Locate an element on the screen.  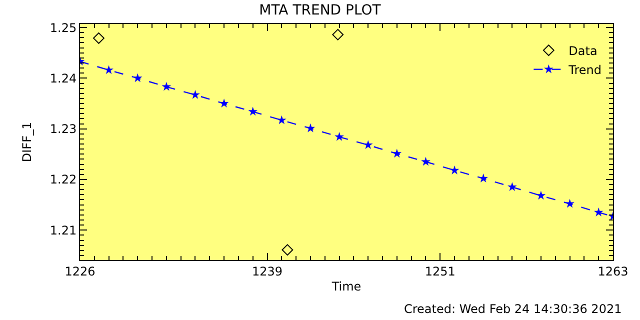
x-tick-label: 1263 is located at coordinates (613, 271).